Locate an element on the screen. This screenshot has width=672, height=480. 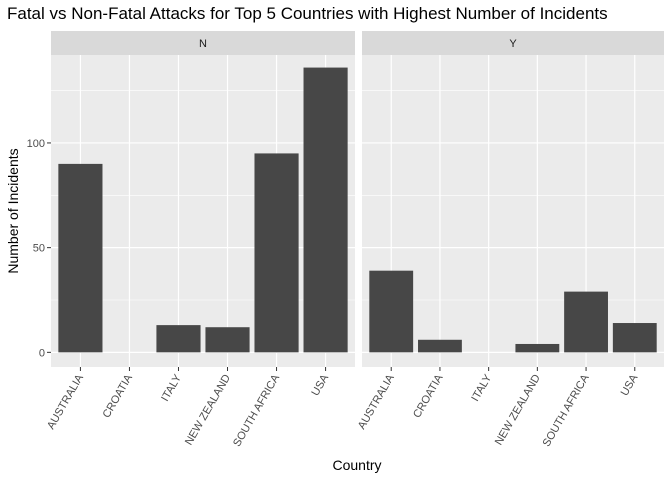
facet-strip-label: Y is located at coordinates (513, 44).